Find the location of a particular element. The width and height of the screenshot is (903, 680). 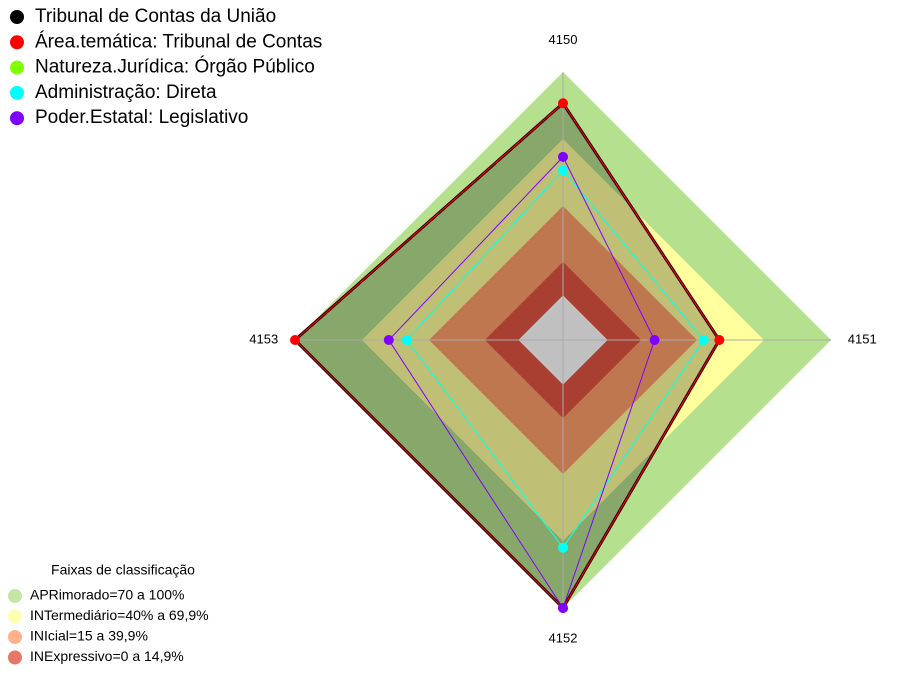

band-legend-label: INTermediário=40% a 69,9% is located at coordinates (119, 615).